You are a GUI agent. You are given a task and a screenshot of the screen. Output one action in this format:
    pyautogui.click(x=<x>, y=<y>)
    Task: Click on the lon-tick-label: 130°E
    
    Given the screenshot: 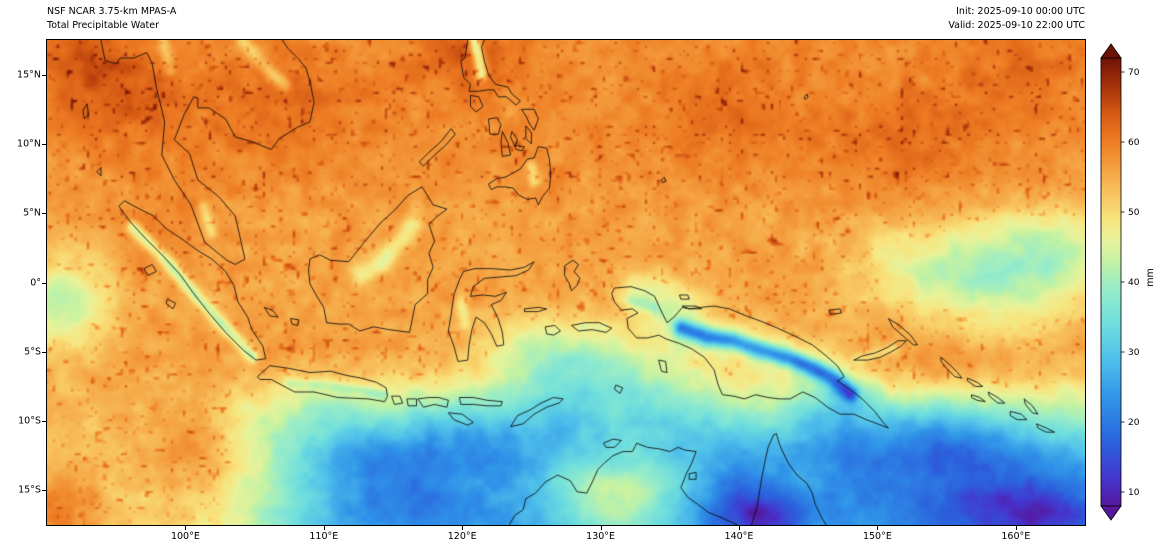 What is the action you would take?
    pyautogui.click(x=601, y=536)
    